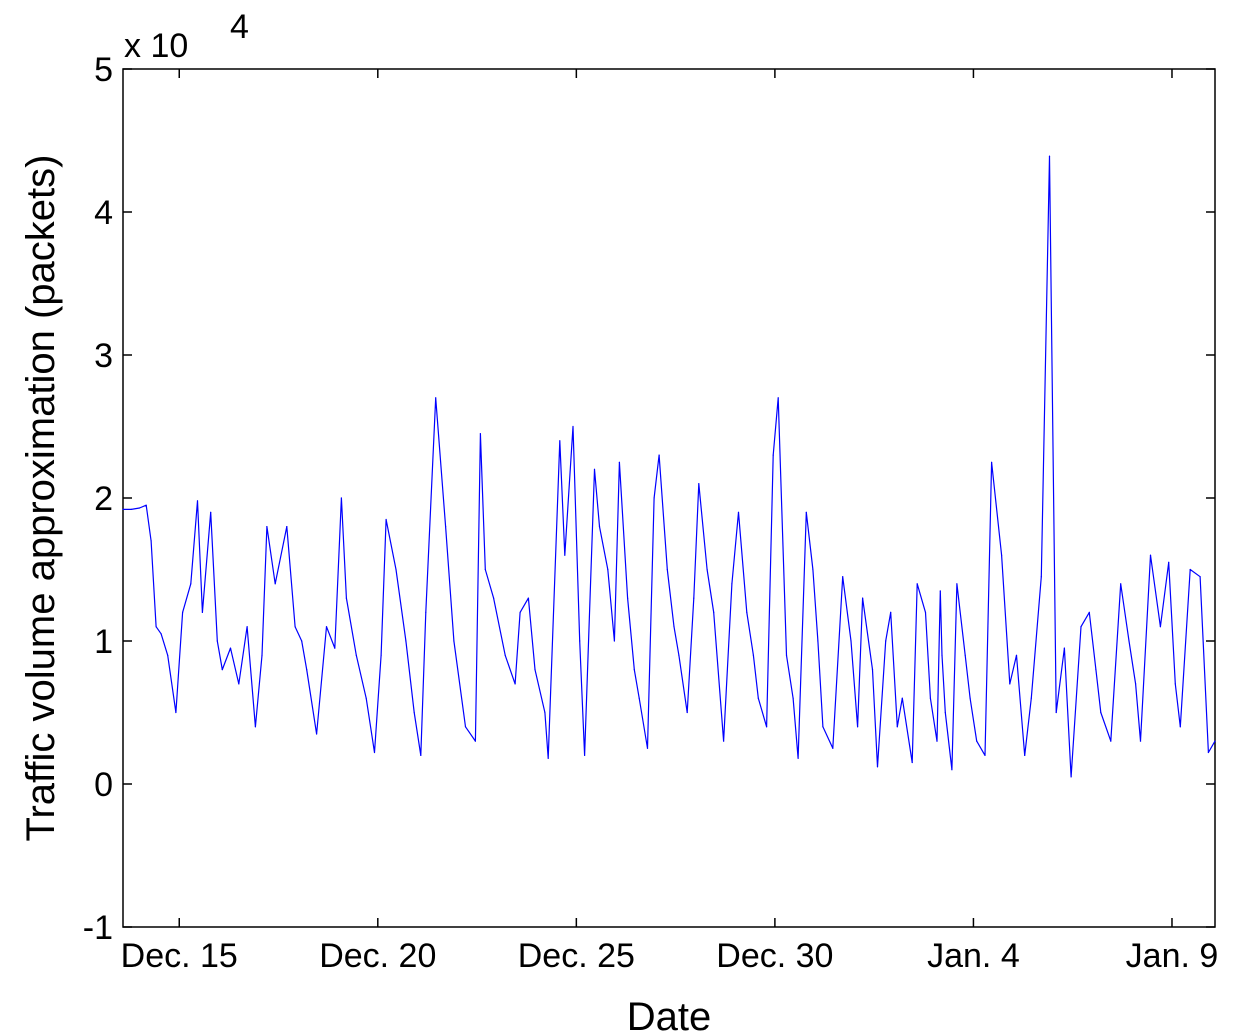 This screenshot has width=1234, height=1034. What do you see at coordinates (103, 499) in the screenshot?
I see `y-tick-label: 2` at bounding box center [103, 499].